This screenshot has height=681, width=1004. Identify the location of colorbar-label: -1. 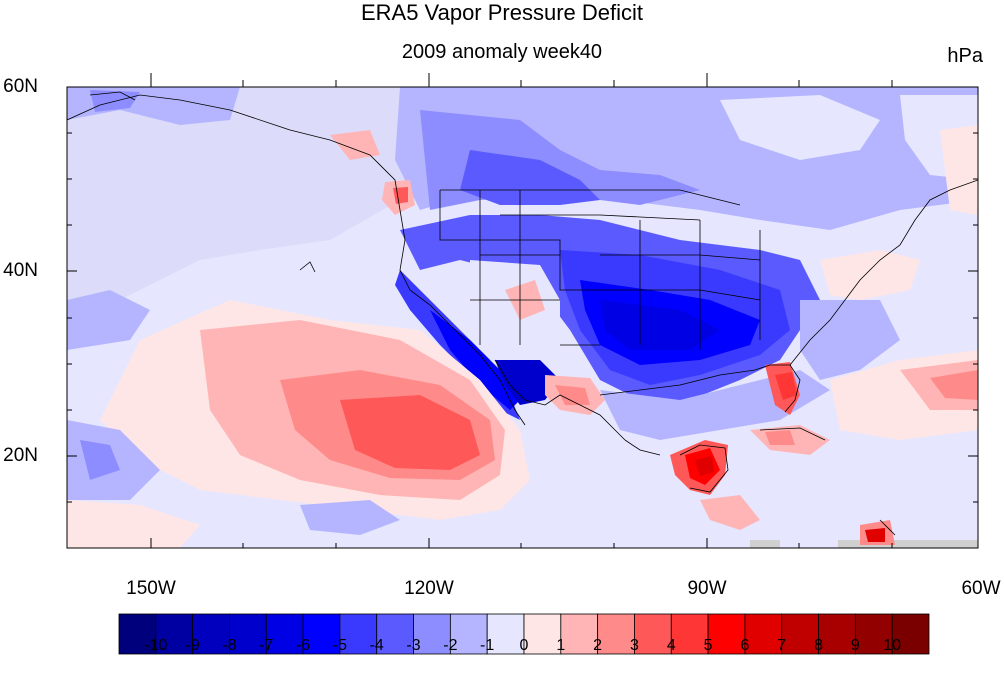
(487, 645).